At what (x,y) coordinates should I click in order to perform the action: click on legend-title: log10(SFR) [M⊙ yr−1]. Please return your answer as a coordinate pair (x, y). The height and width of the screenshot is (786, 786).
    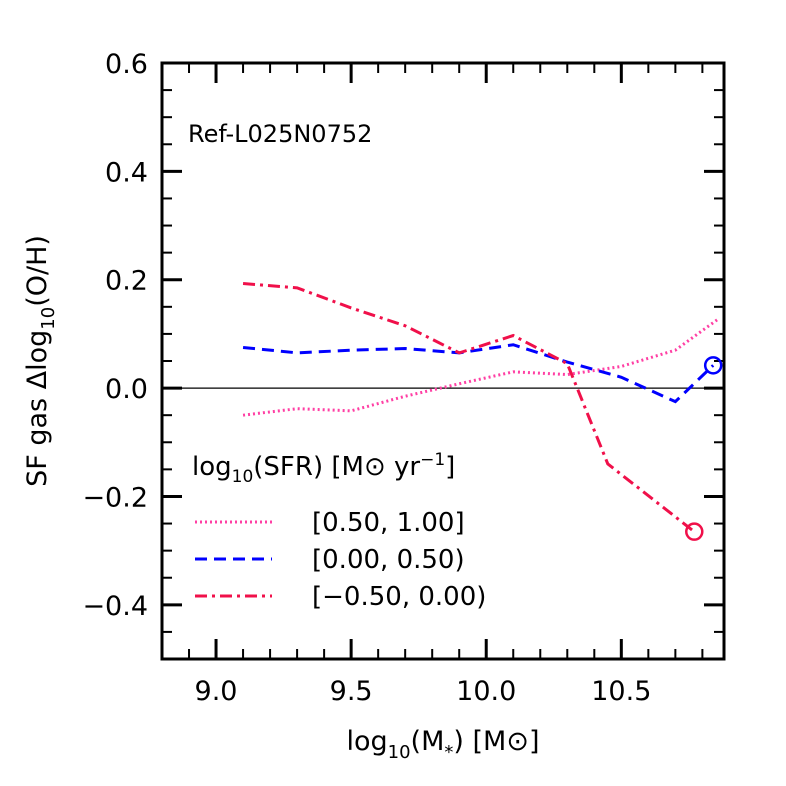
    Looking at the image, I should click on (323, 468).